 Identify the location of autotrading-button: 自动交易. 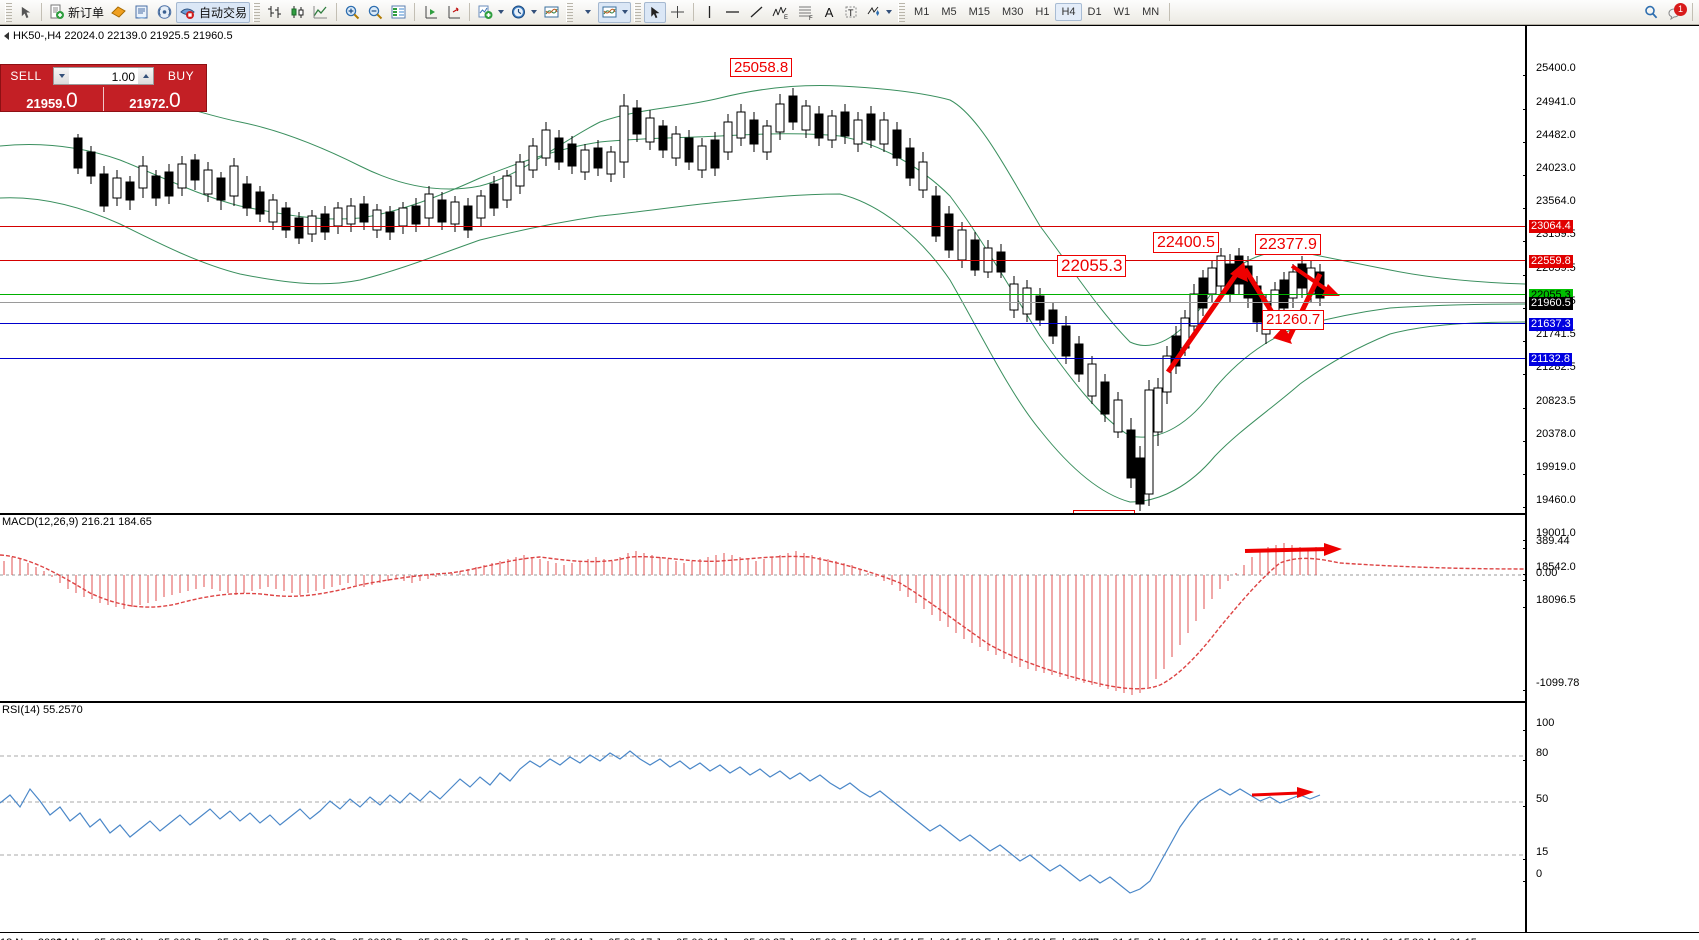
(213, 12).